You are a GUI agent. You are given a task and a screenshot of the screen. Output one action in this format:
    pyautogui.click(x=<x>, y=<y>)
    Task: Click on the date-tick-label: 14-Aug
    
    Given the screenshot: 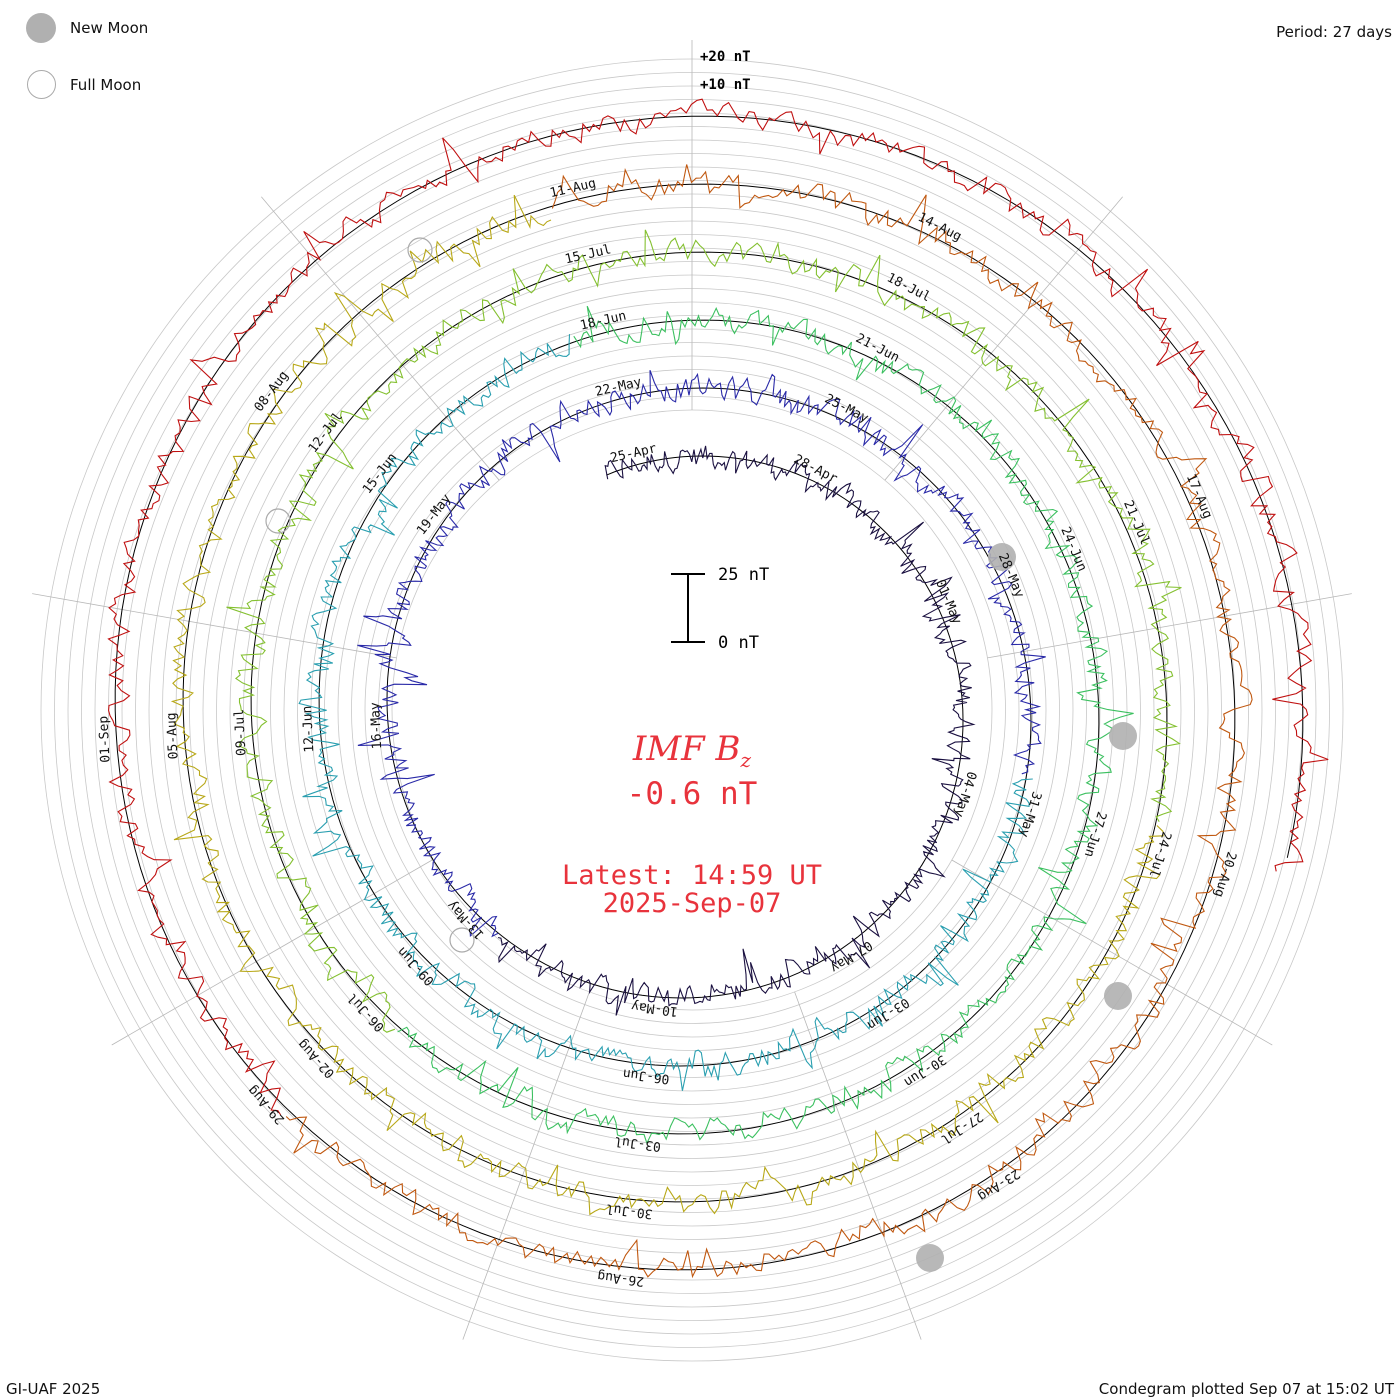 What is the action you would take?
    pyautogui.click(x=939, y=227)
    